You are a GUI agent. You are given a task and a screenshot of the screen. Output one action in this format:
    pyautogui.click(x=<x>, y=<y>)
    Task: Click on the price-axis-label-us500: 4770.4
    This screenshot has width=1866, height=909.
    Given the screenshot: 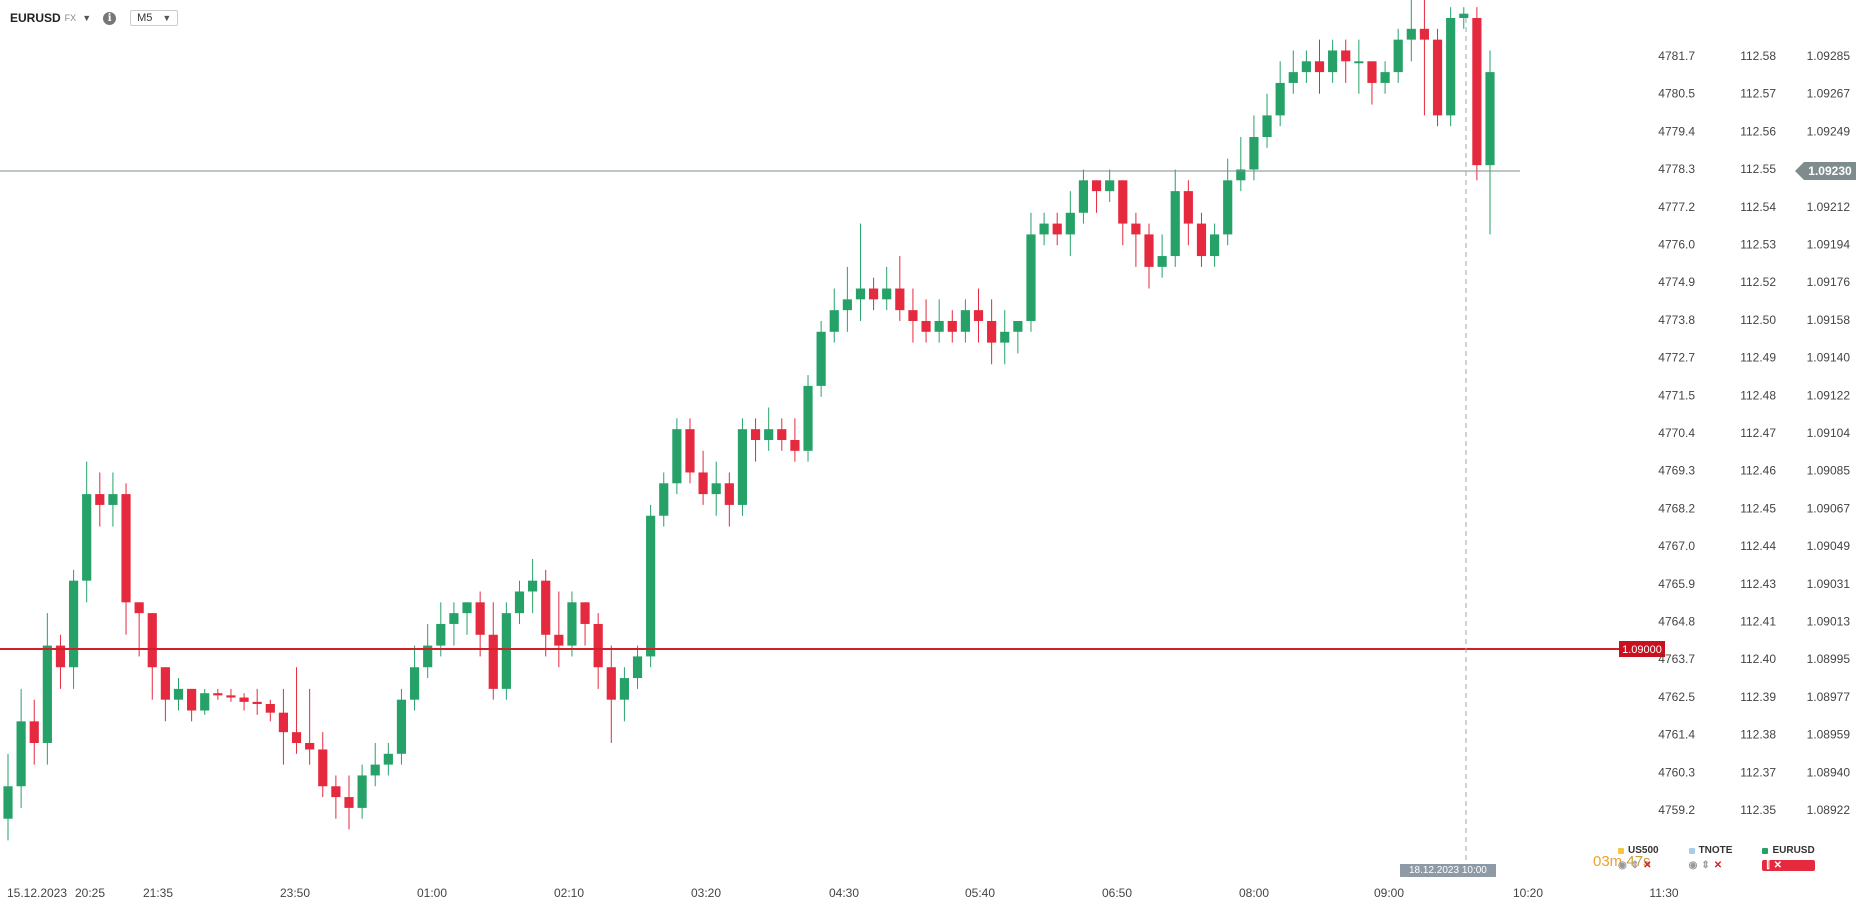 What is the action you would take?
    pyautogui.click(x=1676, y=433)
    